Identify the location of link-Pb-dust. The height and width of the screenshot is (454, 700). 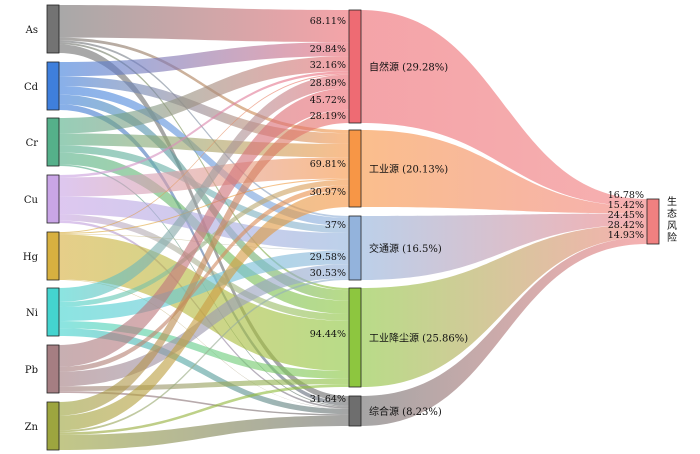
(204, 385).